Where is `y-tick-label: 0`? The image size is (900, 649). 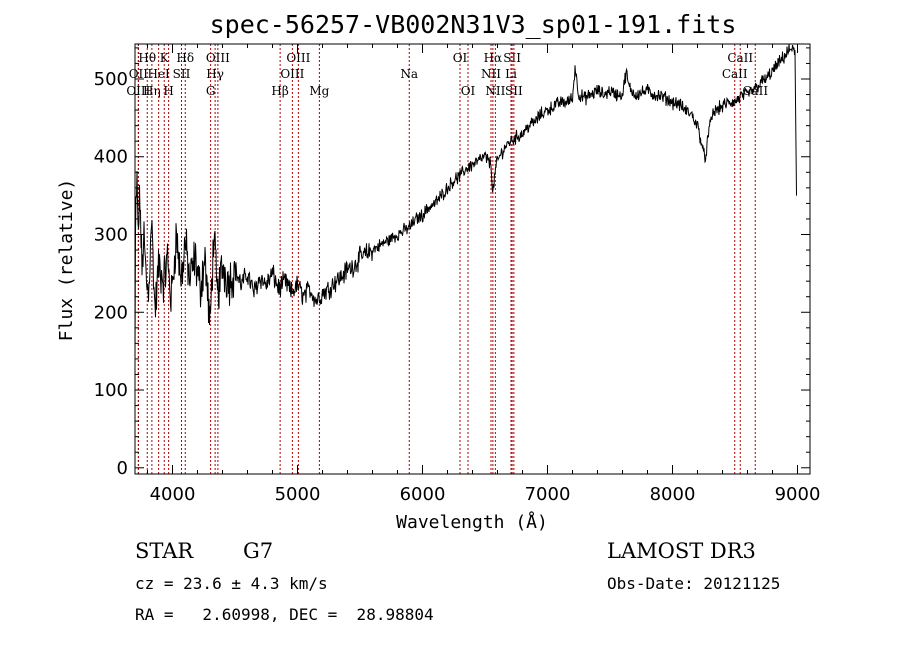 y-tick-label: 0 is located at coordinates (122, 468).